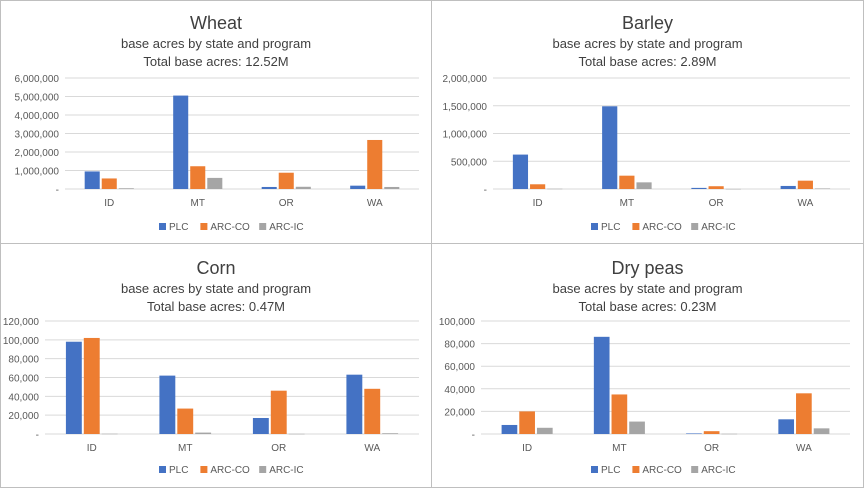 Image resolution: width=864 pixels, height=488 pixels. I want to click on y-tick-label: 120,000, so click(21, 322).